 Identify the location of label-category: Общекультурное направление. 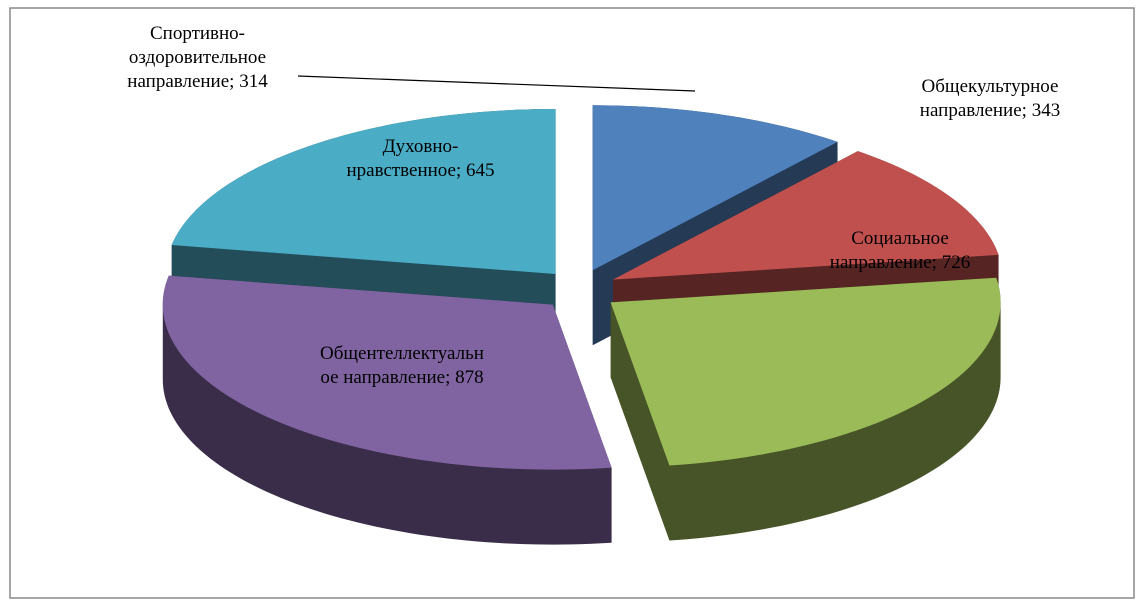
(989, 98).